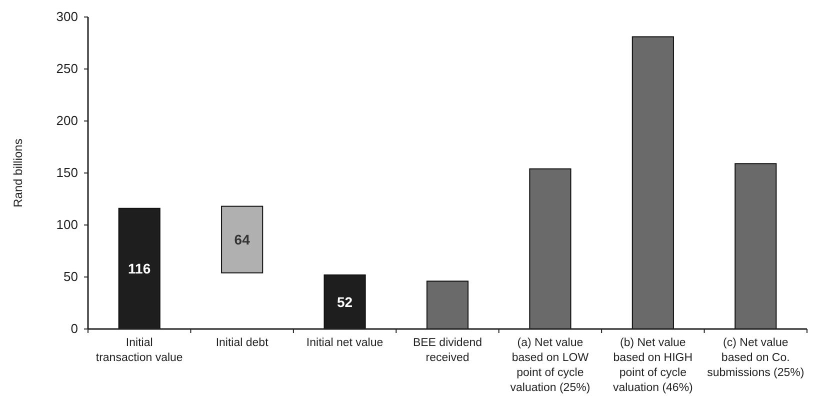 Image resolution: width=813 pixels, height=415 pixels. What do you see at coordinates (344, 302) in the screenshot?
I see `data-label: 52` at bounding box center [344, 302].